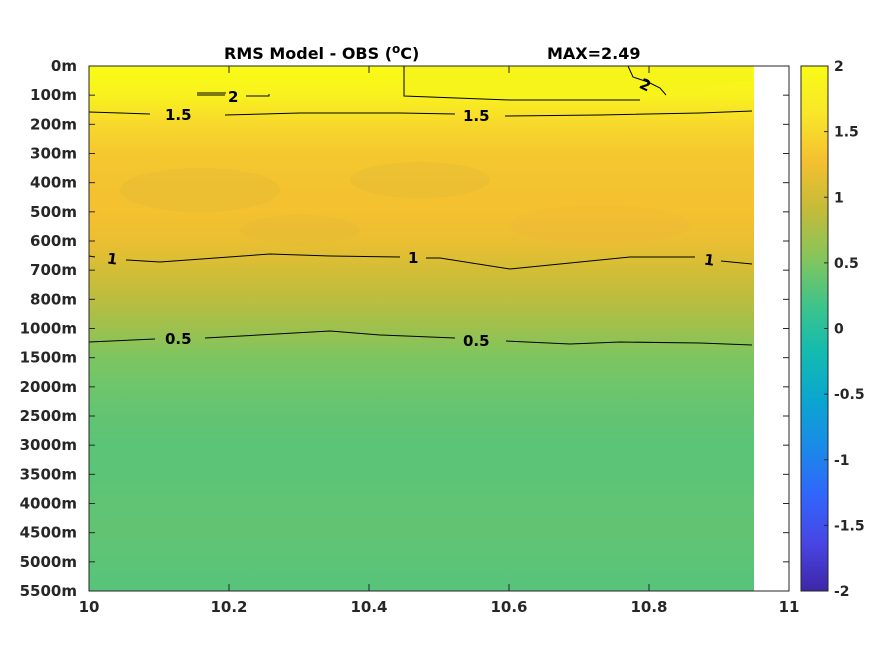 The height and width of the screenshot is (656, 875). Describe the element at coordinates (648, 607) in the screenshot. I see `x-tick-label: 10.8` at that location.